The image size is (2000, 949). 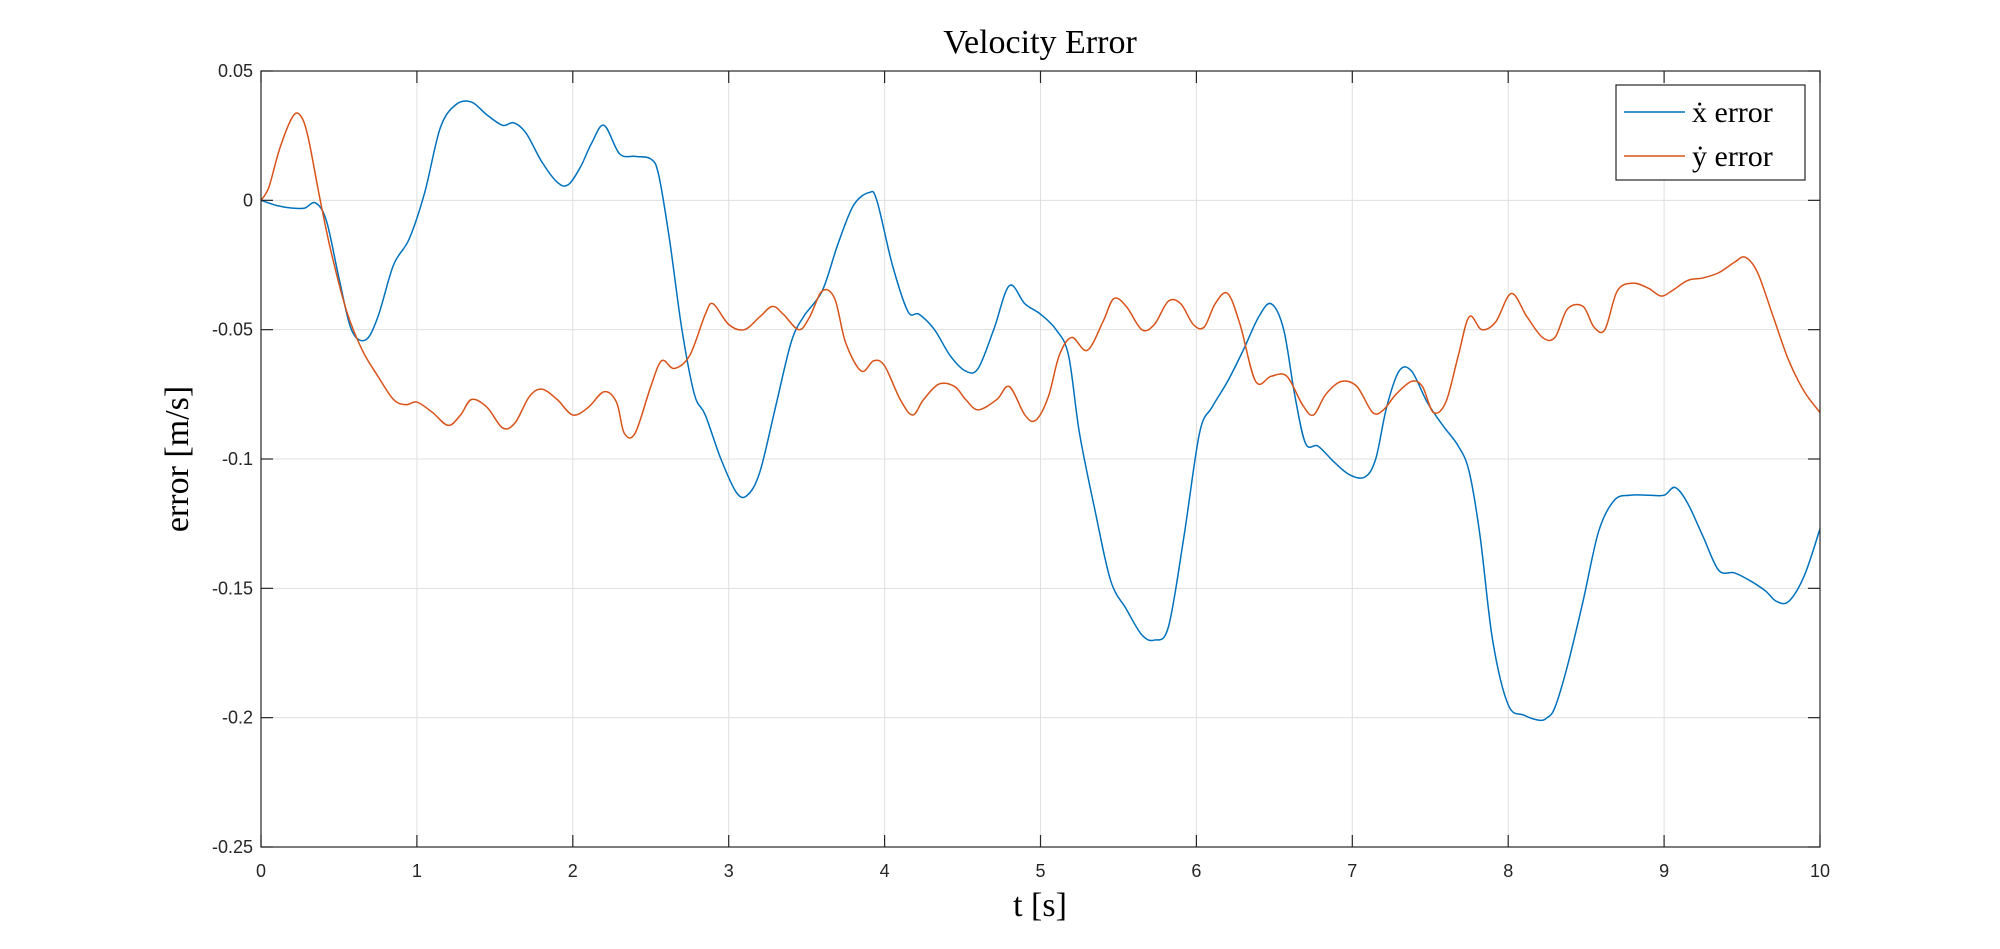 I want to click on y-tick-label: 0.05, so click(x=235, y=71).